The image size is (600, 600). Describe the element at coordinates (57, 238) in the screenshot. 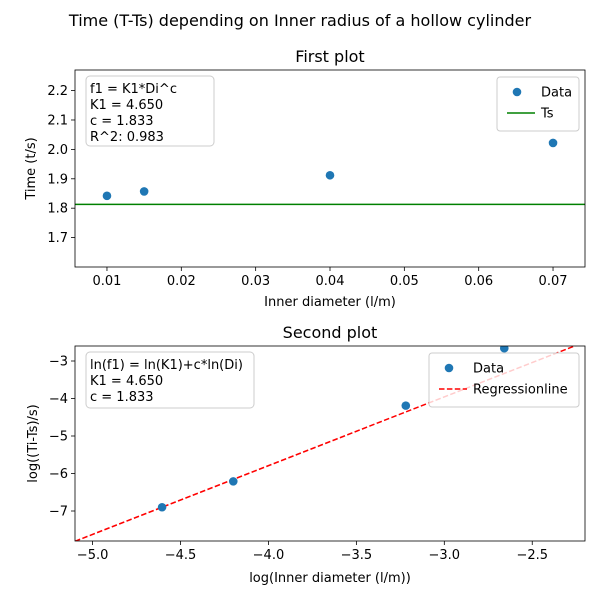

I see `y-tick-label: 1.7` at that location.